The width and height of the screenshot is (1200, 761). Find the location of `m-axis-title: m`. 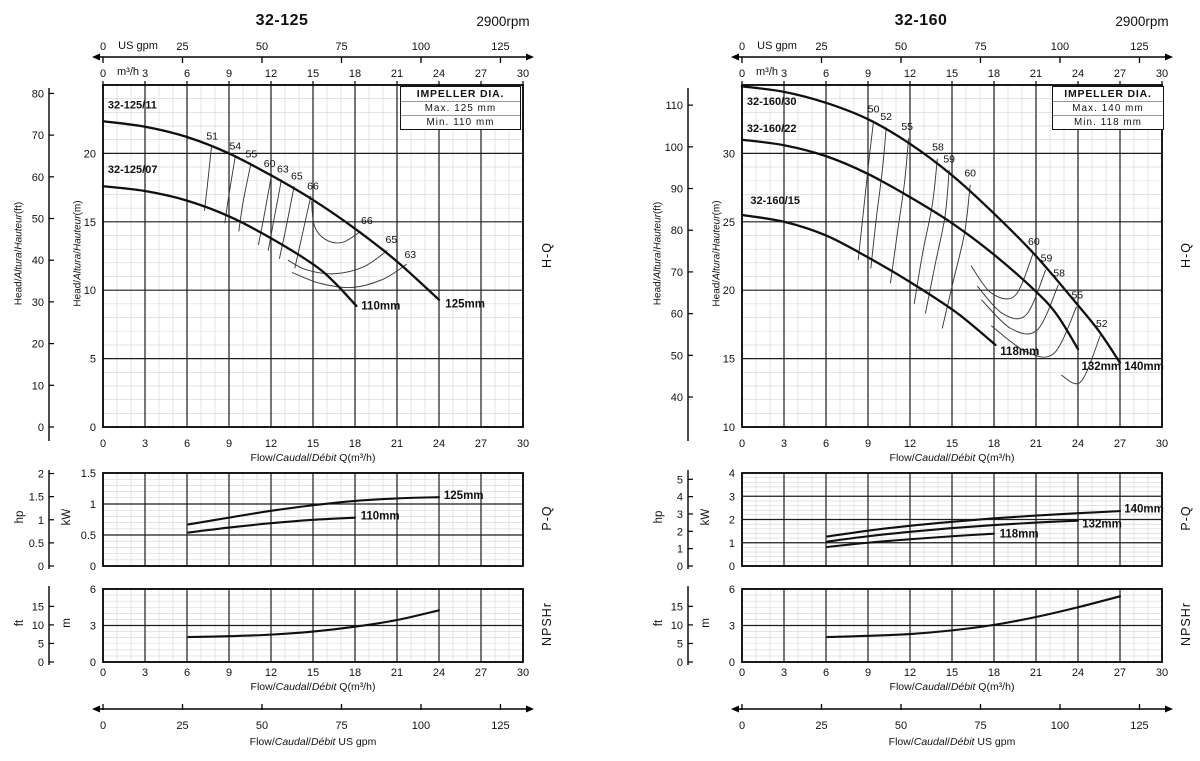

m-axis-title: m is located at coordinates (706, 623).